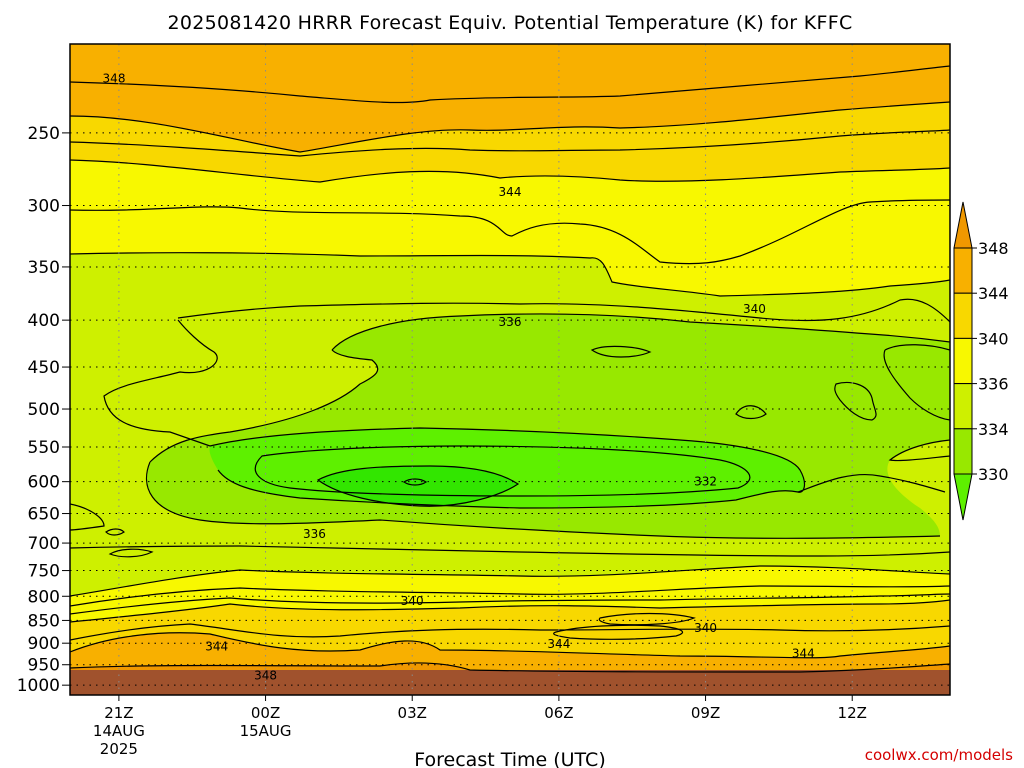  I want to click on contour-label: 332, so click(705, 482).